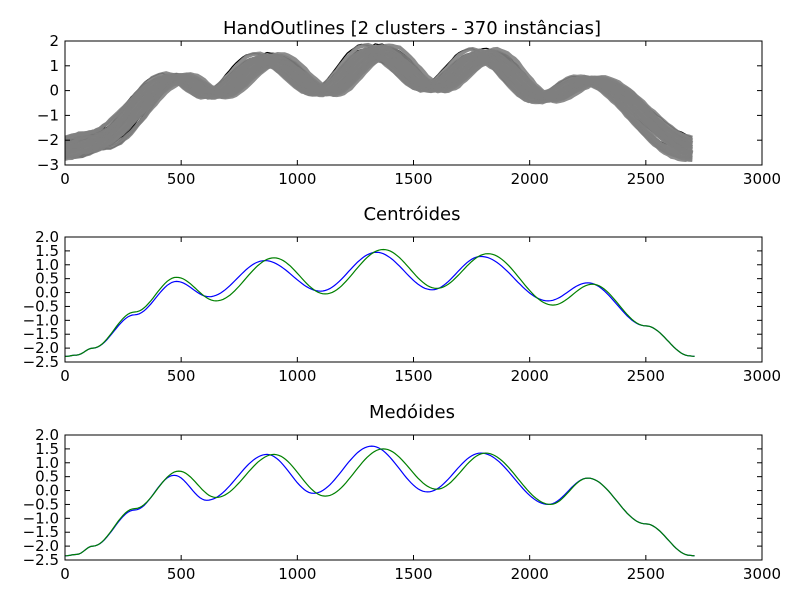  Describe the element at coordinates (48, 115) in the screenshot. I see `y-tick-label: −1` at that location.